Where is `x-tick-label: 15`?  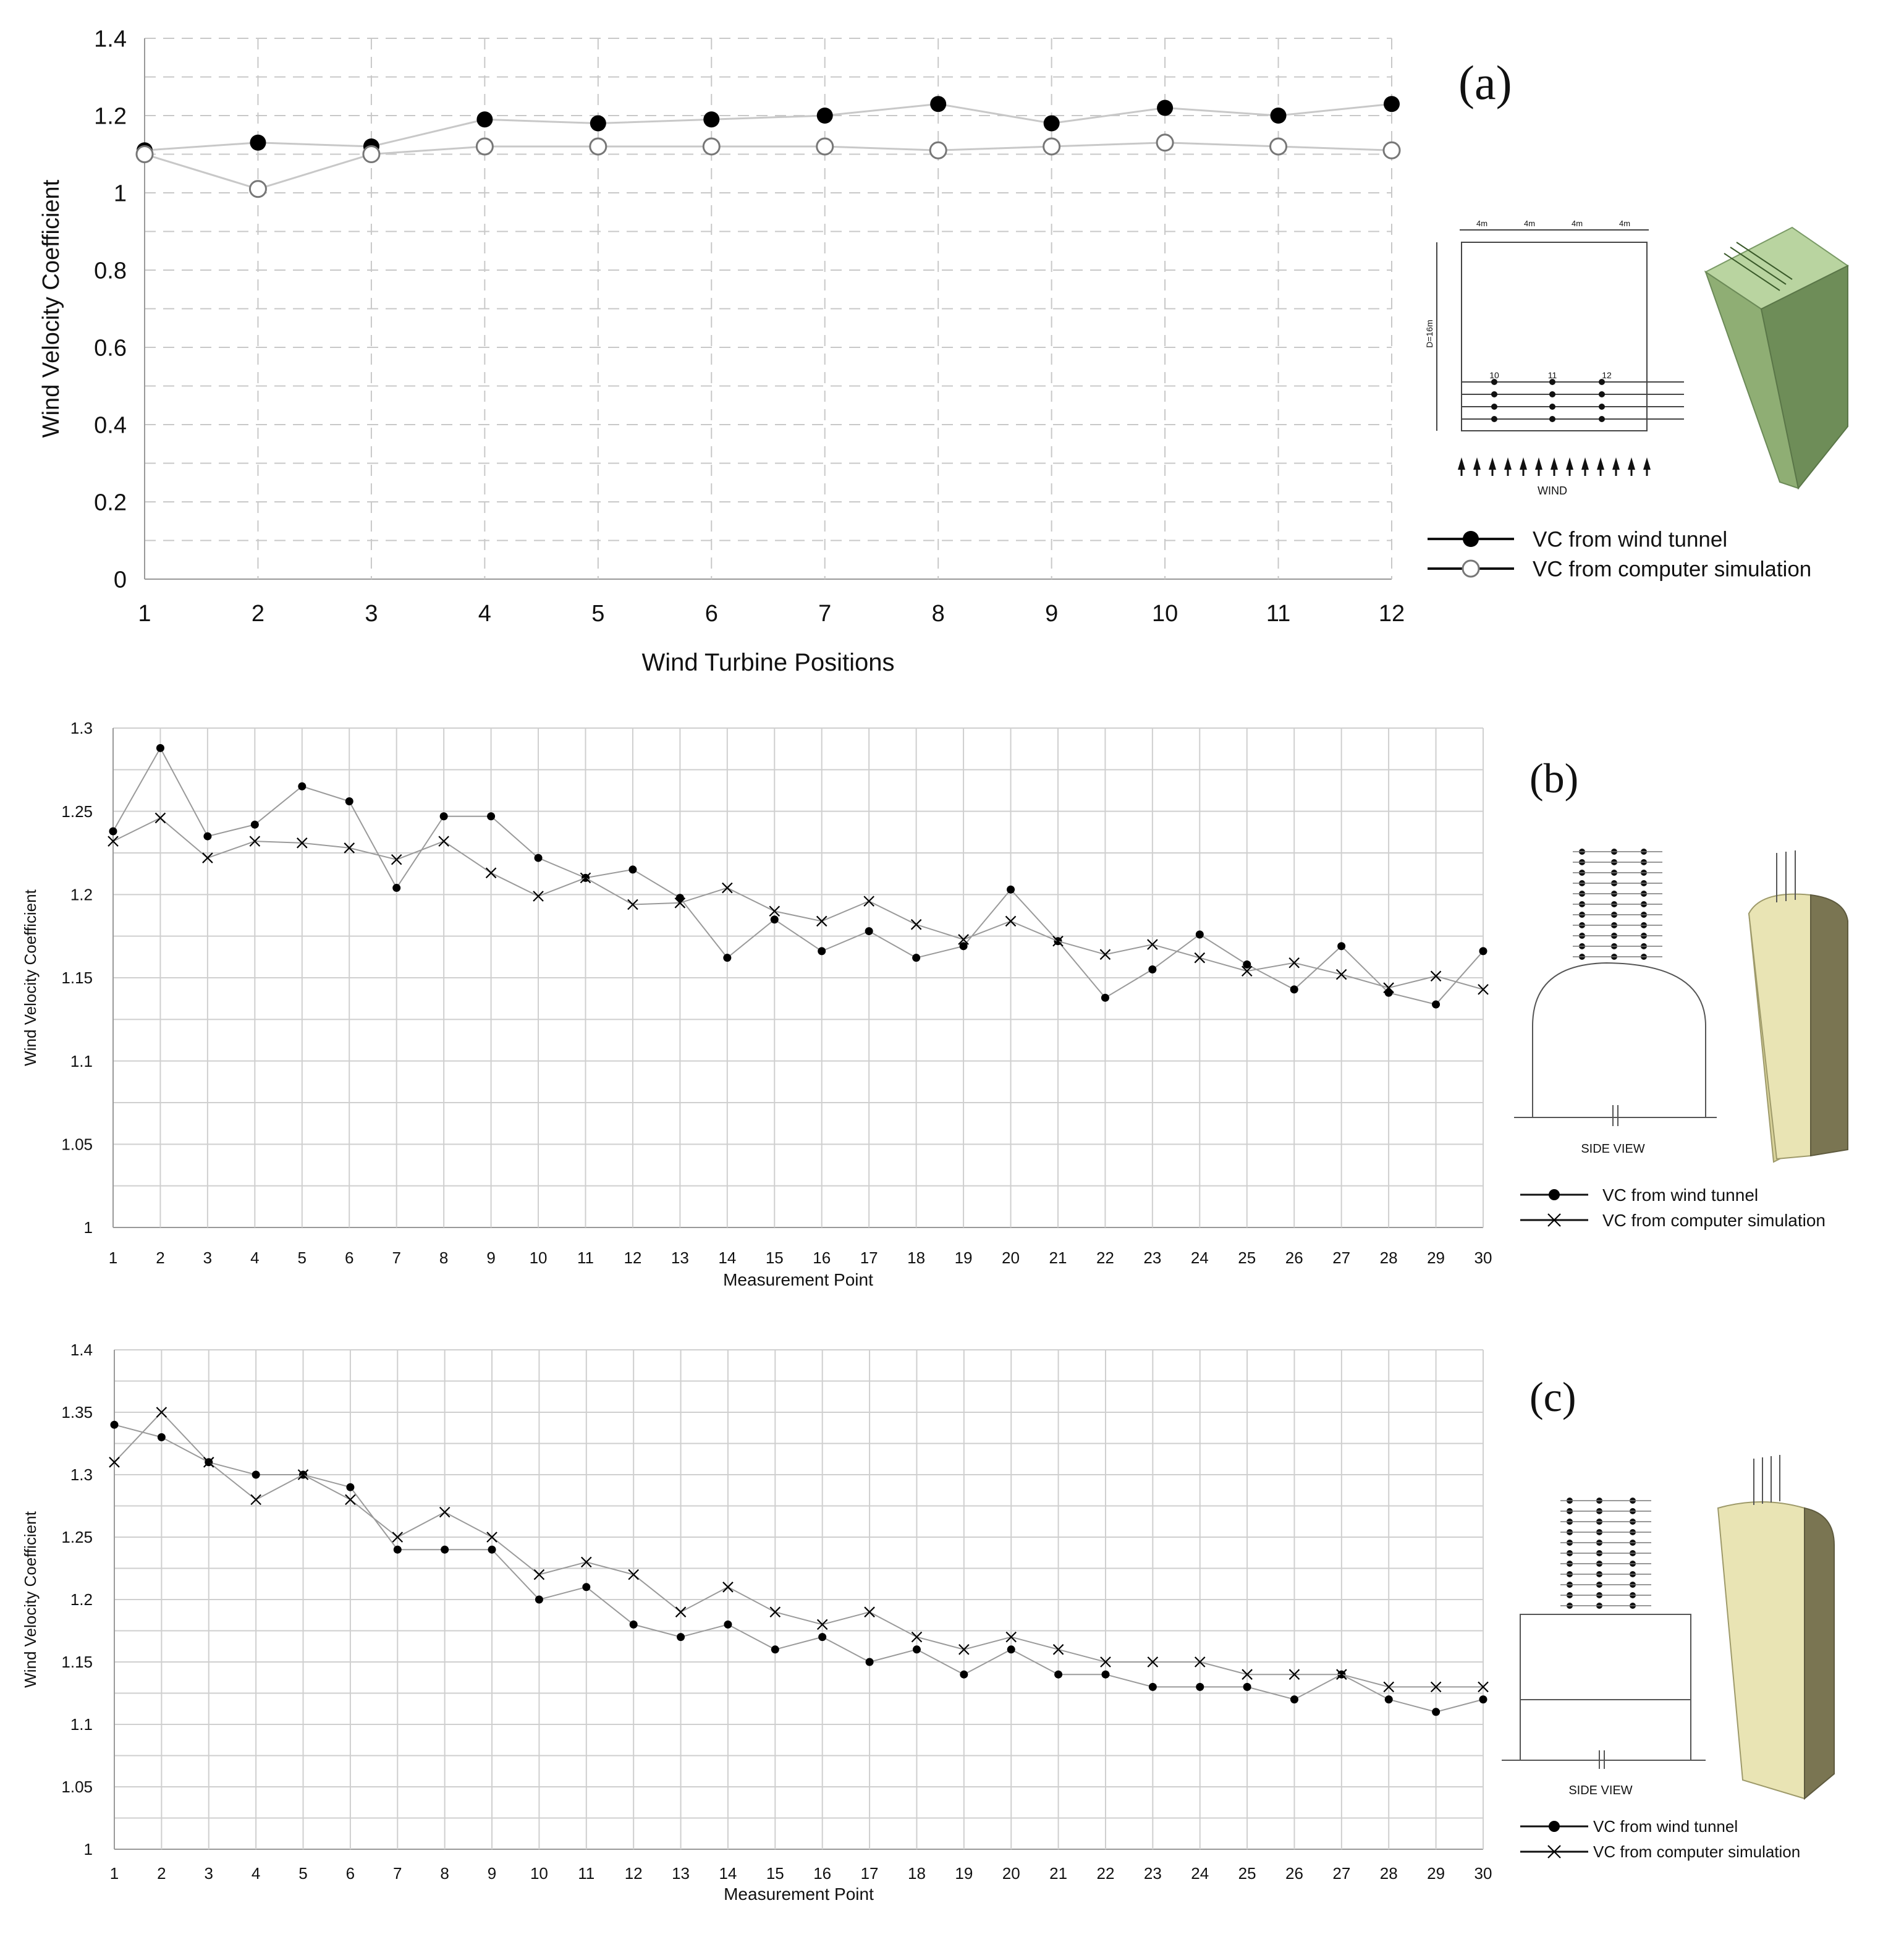 x-tick-label: 15 is located at coordinates (775, 1873).